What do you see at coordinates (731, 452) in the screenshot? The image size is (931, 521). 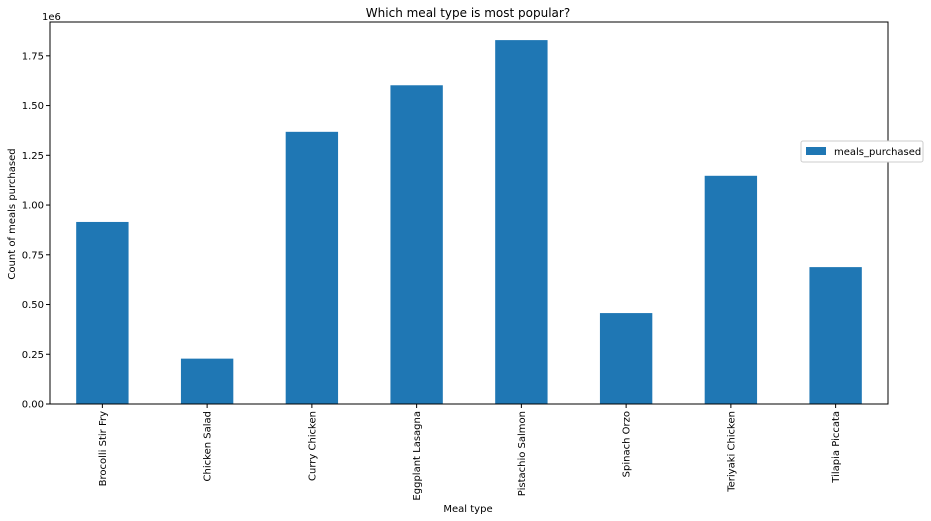 I see `x-tick-label: Teriyaki Chicken` at bounding box center [731, 452].